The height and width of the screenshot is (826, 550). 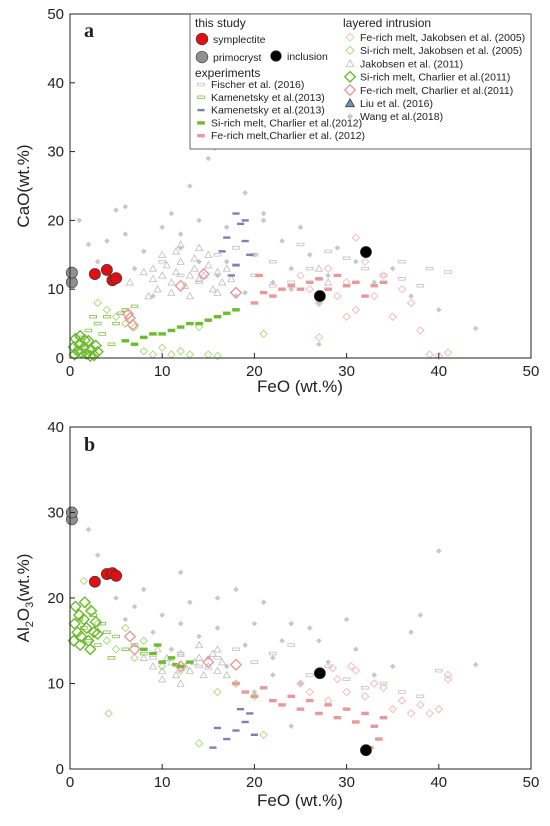 What do you see at coordinates (180, 329) in the screenshot?
I see `series-si-rich-melt-jakobsen-et-al-2005` at bounding box center [180, 329].